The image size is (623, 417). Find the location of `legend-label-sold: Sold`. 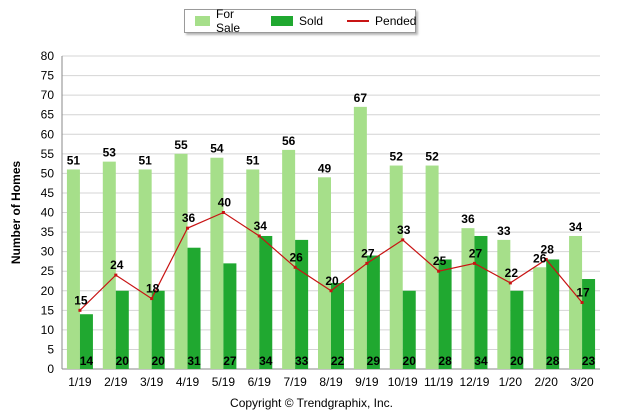

legend-label-sold: Sold is located at coordinates (311, 21).